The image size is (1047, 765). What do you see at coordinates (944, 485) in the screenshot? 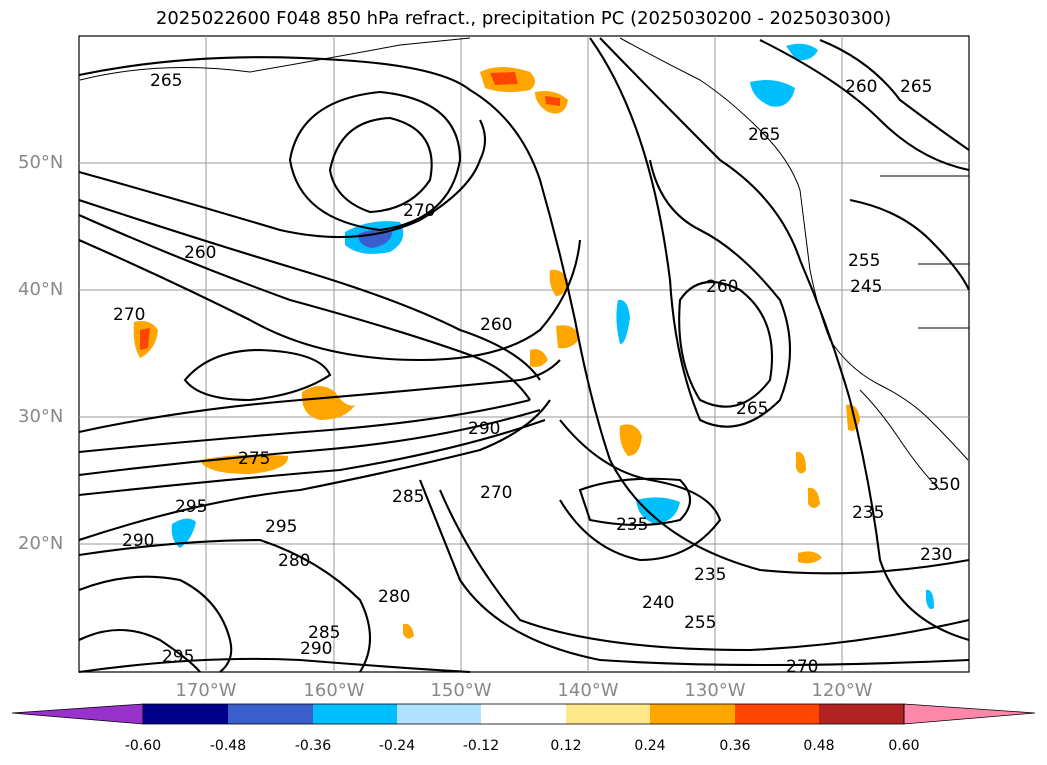
I see `contour-label: 350` at bounding box center [944, 485].